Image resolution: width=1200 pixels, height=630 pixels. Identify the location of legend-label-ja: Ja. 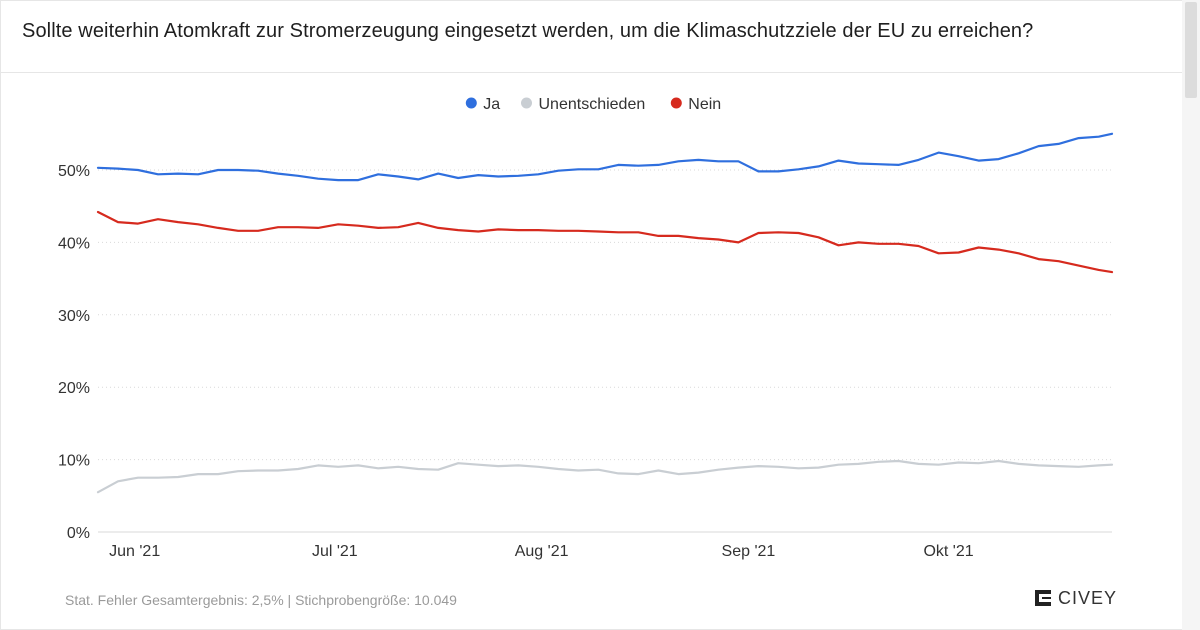
(491, 104).